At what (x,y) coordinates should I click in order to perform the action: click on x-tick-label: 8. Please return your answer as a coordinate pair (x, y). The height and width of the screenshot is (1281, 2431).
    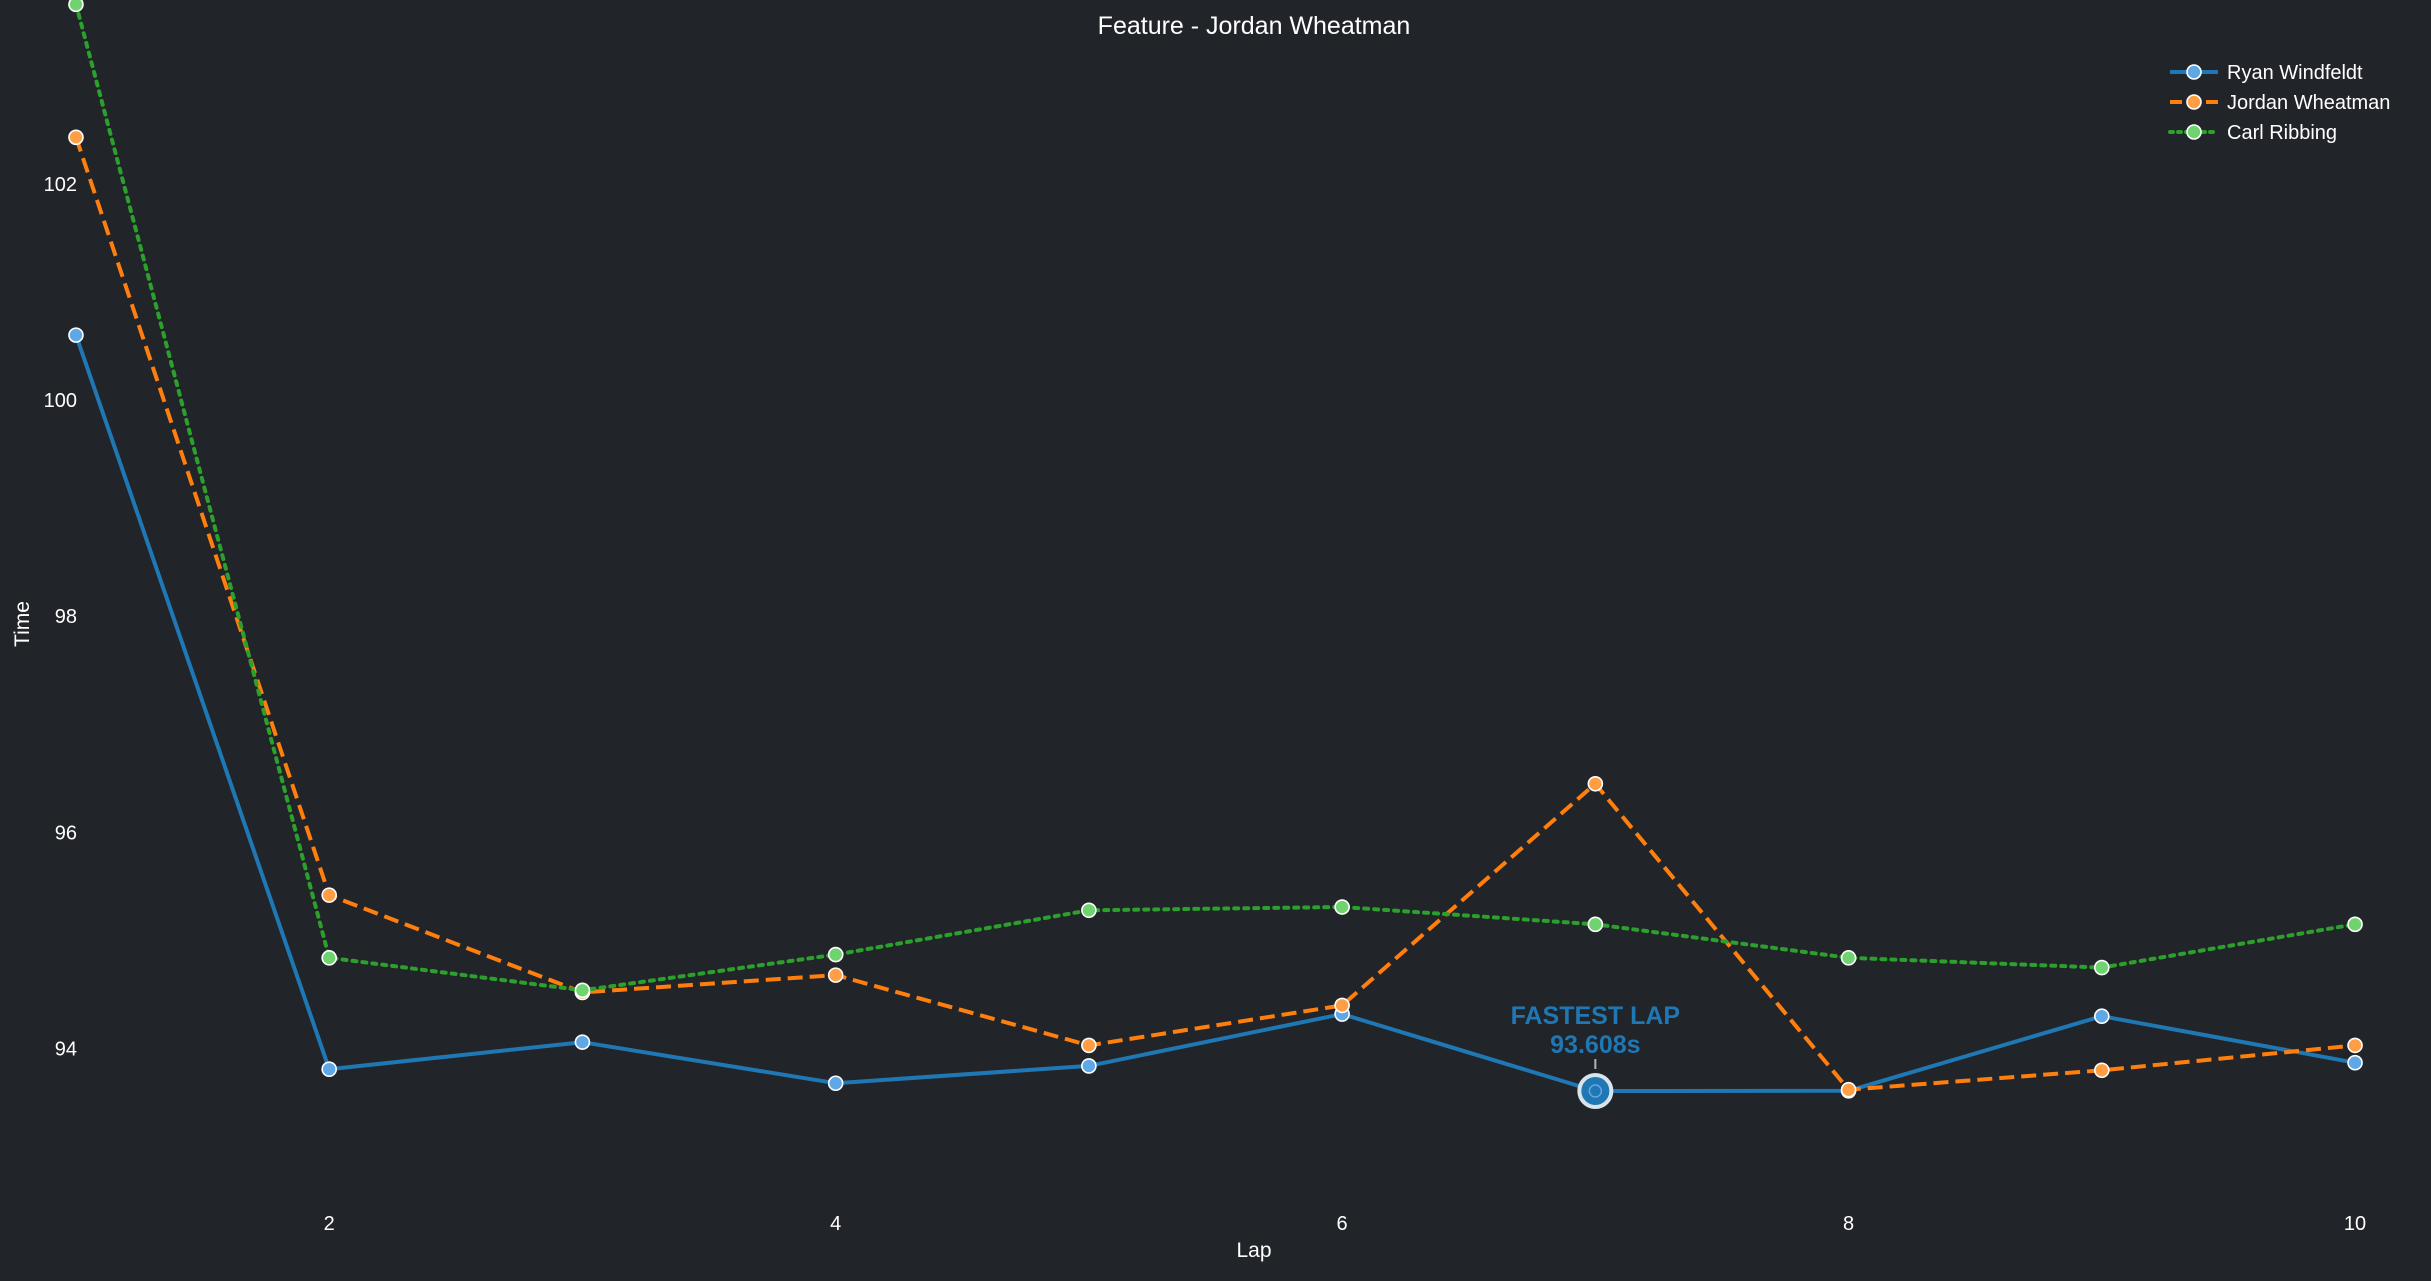
    Looking at the image, I should click on (1848, 1224).